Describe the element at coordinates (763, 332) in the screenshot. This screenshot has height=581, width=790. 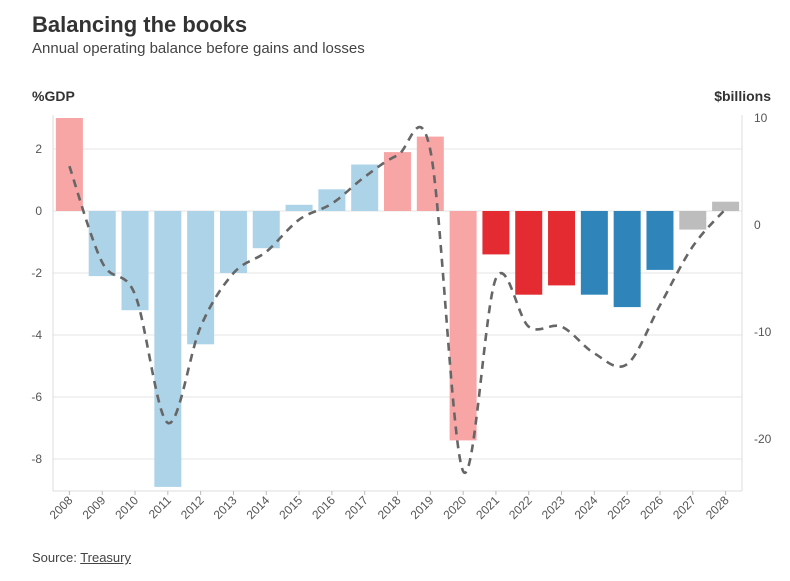
I see `y2-tick-label: -10` at that location.